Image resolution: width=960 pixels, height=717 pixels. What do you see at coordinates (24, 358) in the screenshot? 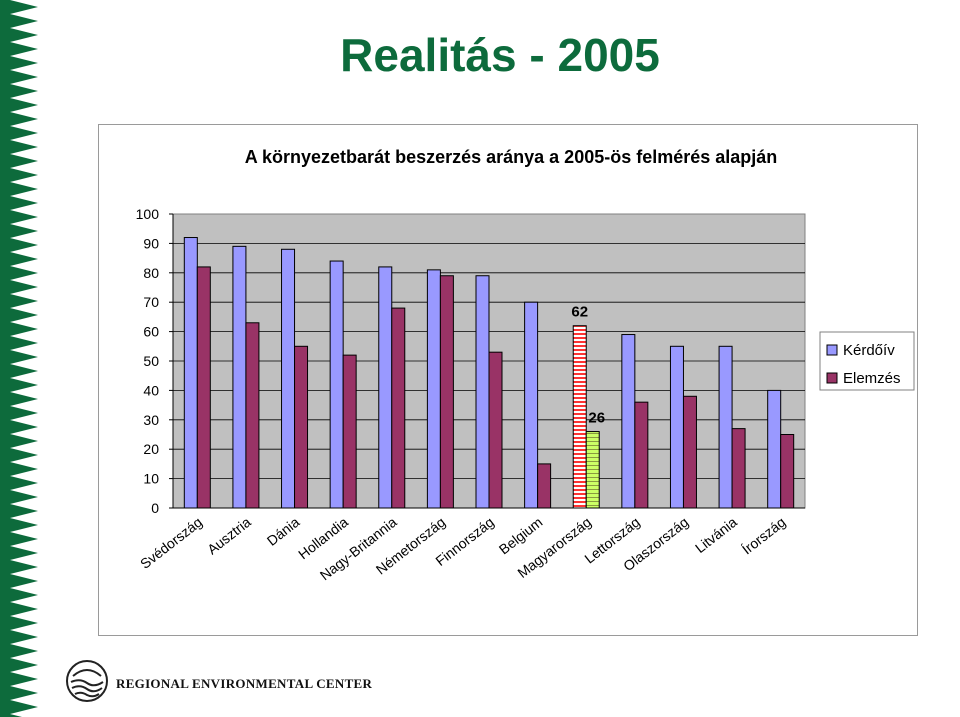
I see `zigzag-pattern` at bounding box center [24, 358].